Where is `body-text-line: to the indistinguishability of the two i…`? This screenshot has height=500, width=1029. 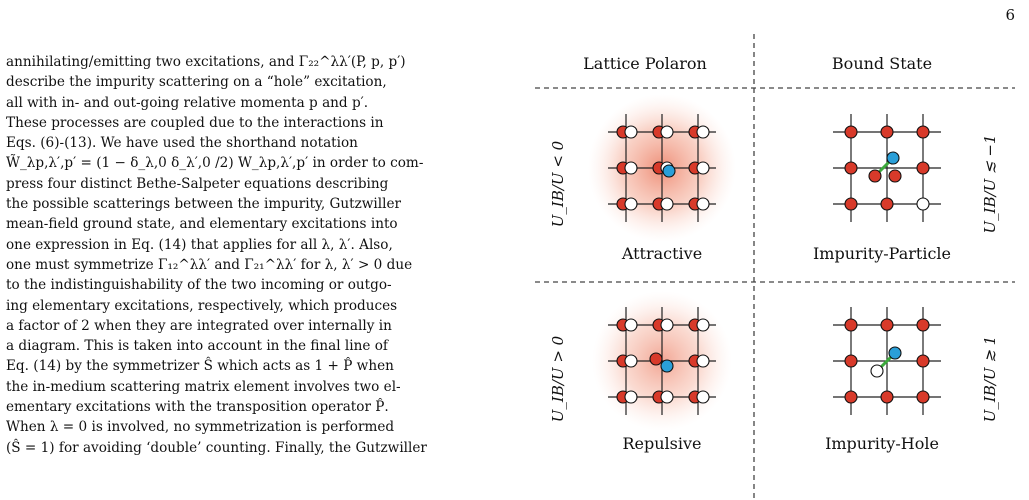 body-text-line: to the indistinguishability of the two i… is located at coordinates (199, 285).